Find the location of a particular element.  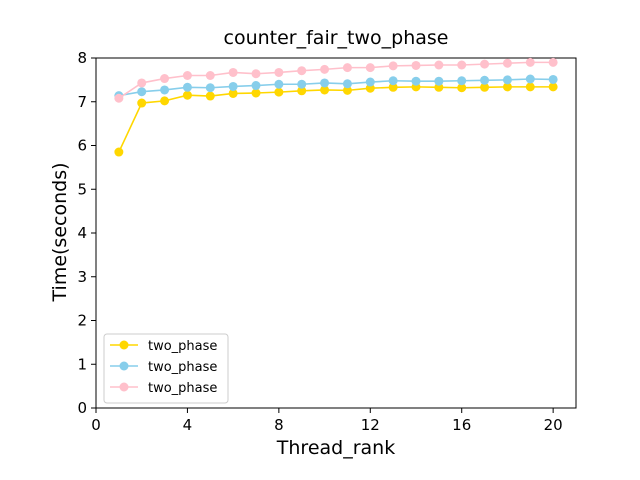

y-axis-label: Time(seconds) is located at coordinates (60, 233).